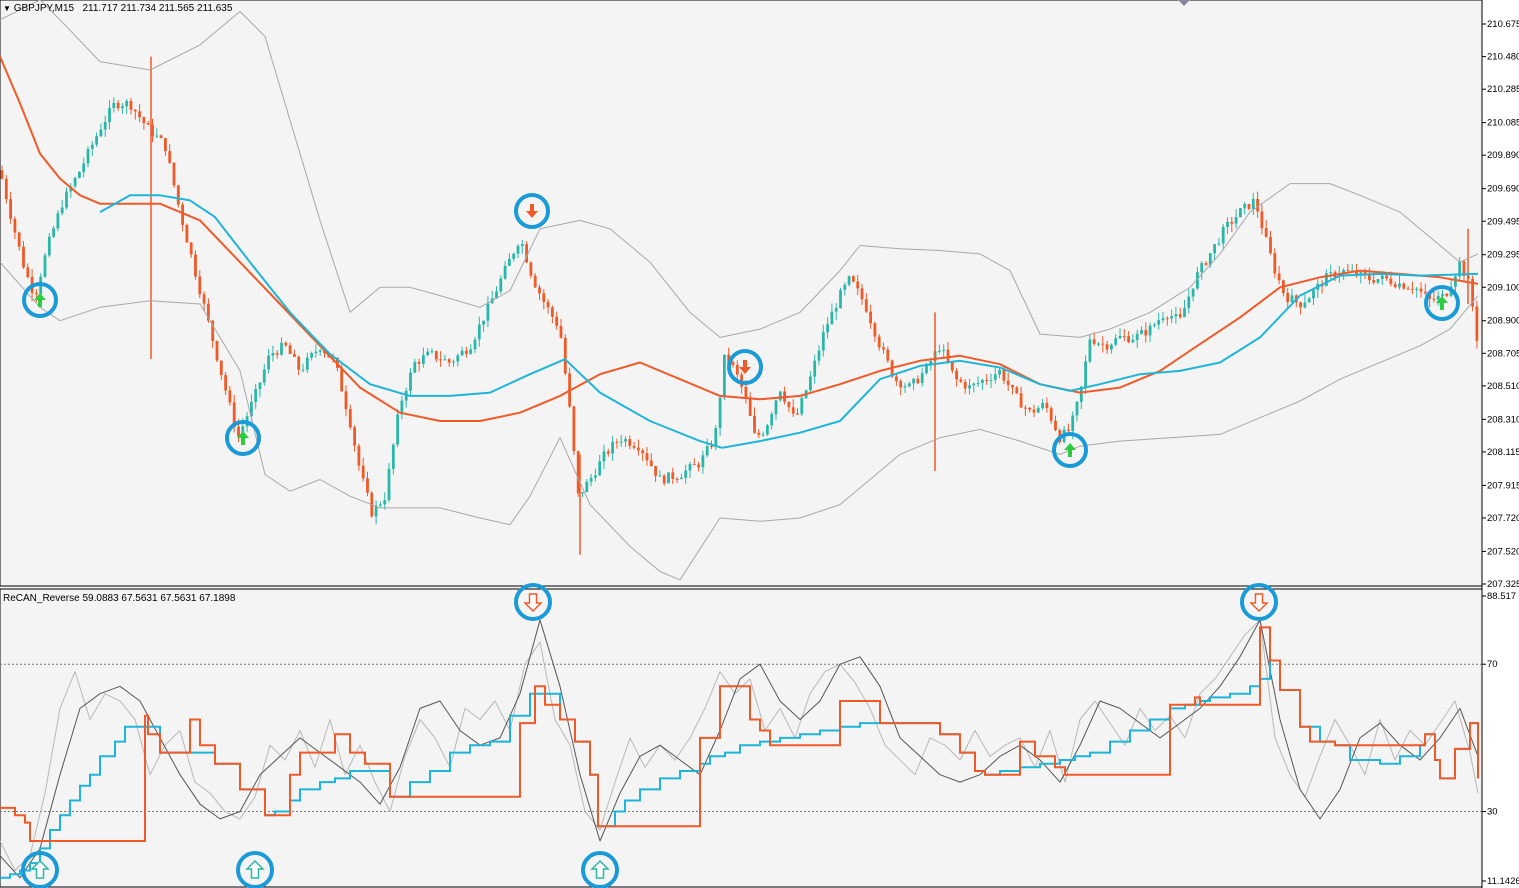  What do you see at coordinates (7, 8) in the screenshot?
I see `chevron-down-icon: ▼` at bounding box center [7, 8].